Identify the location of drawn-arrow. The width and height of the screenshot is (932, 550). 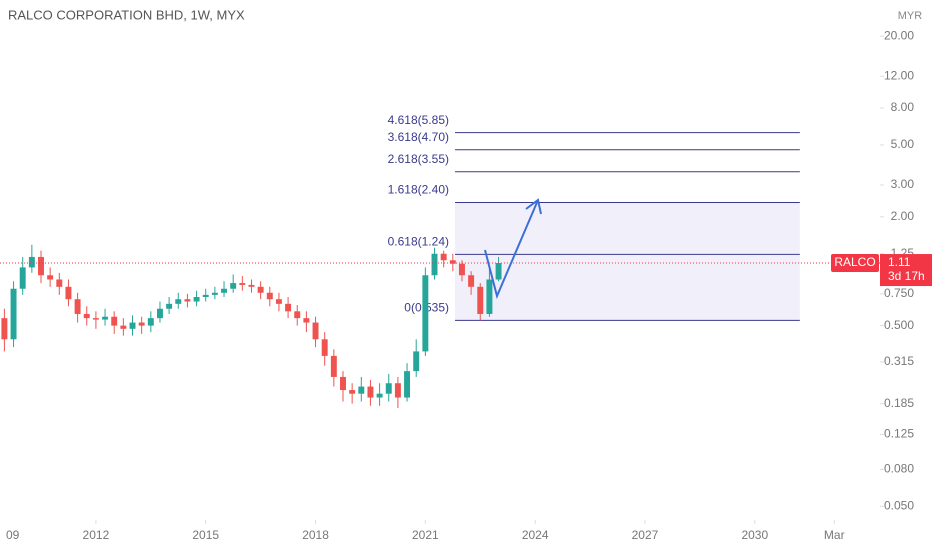
(511, 249).